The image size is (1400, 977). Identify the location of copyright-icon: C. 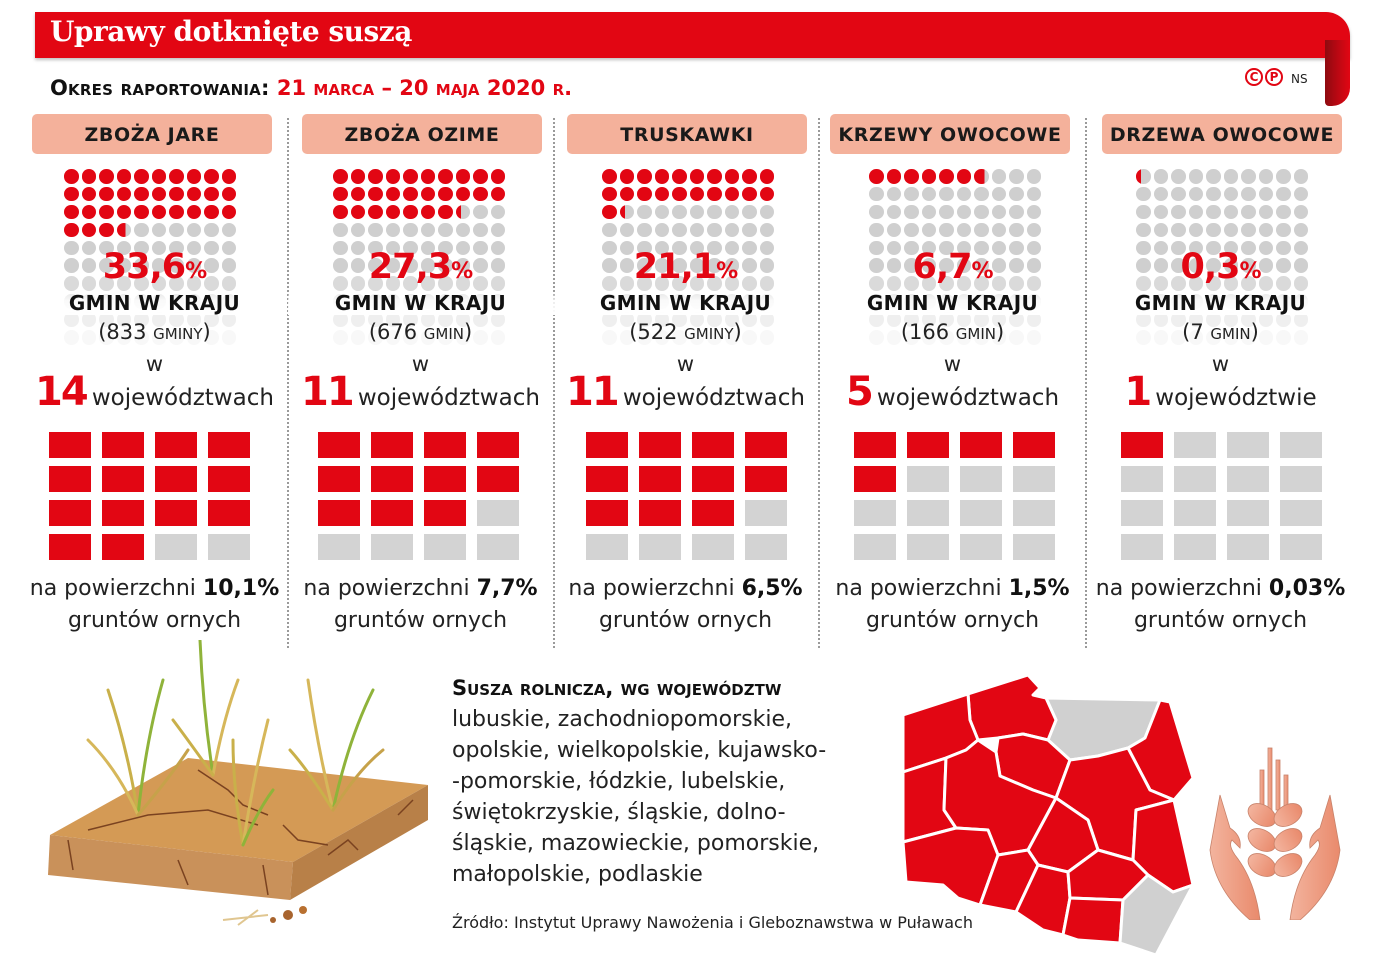
(1254, 77).